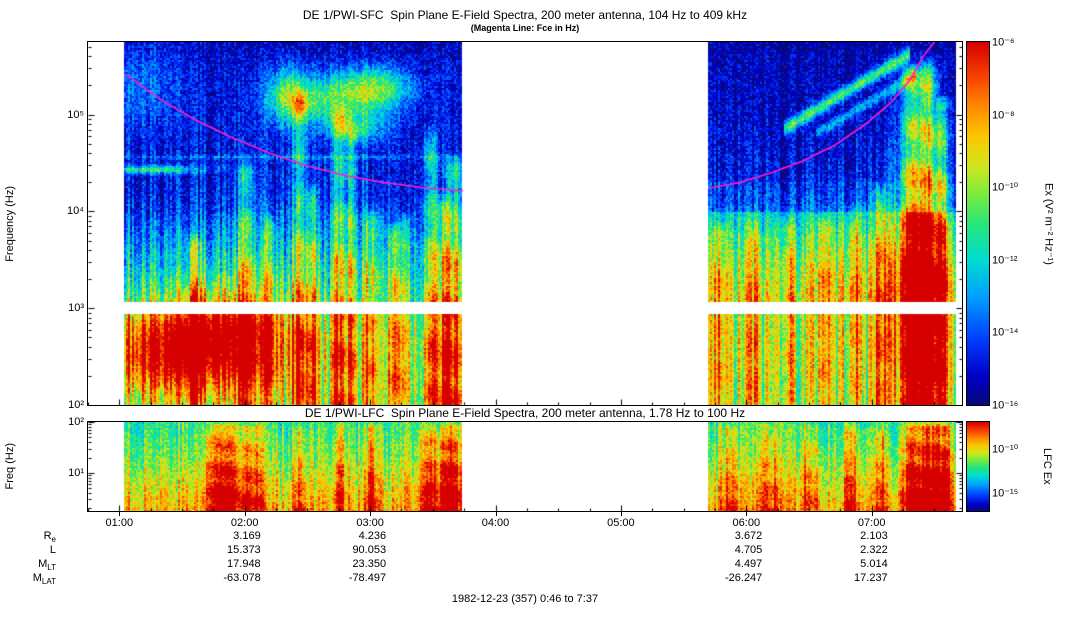 The image size is (1083, 620). What do you see at coordinates (244, 550) in the screenshot?
I see `ephemeris-value: 15.373` at bounding box center [244, 550].